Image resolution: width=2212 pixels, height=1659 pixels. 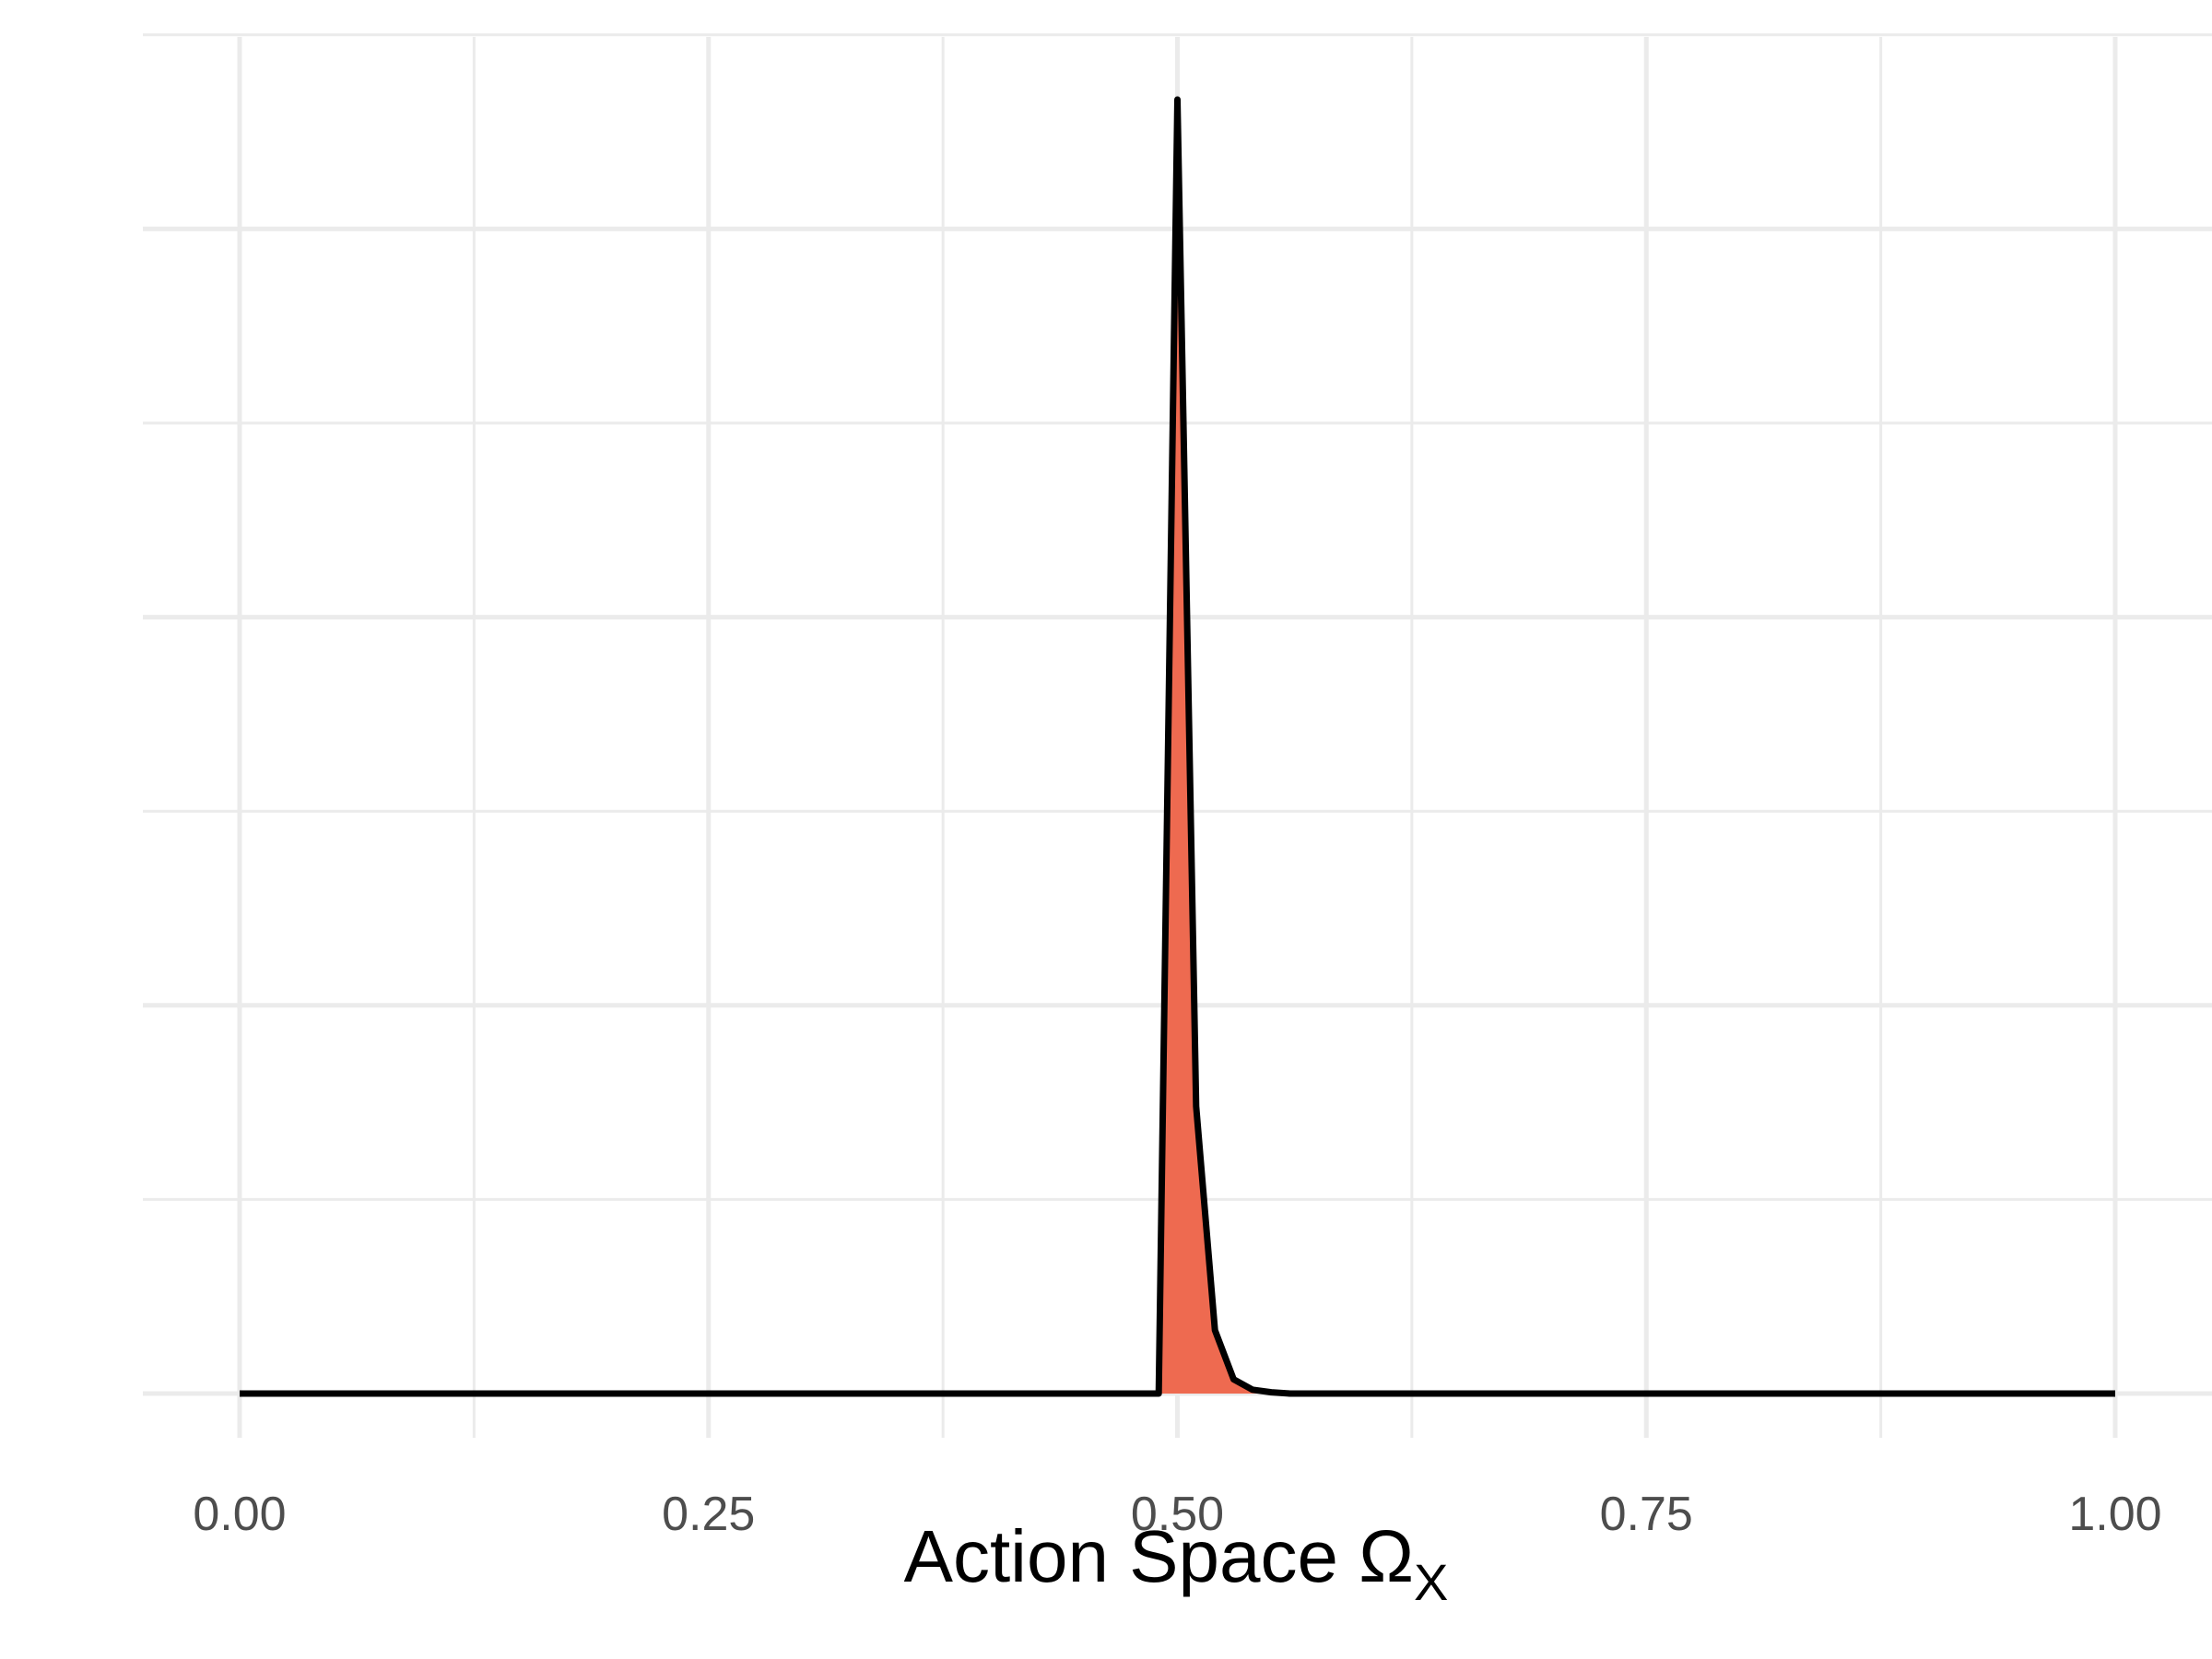 What do you see at coordinates (239, 1514) in the screenshot?
I see `x-tick-label: 0.00` at bounding box center [239, 1514].